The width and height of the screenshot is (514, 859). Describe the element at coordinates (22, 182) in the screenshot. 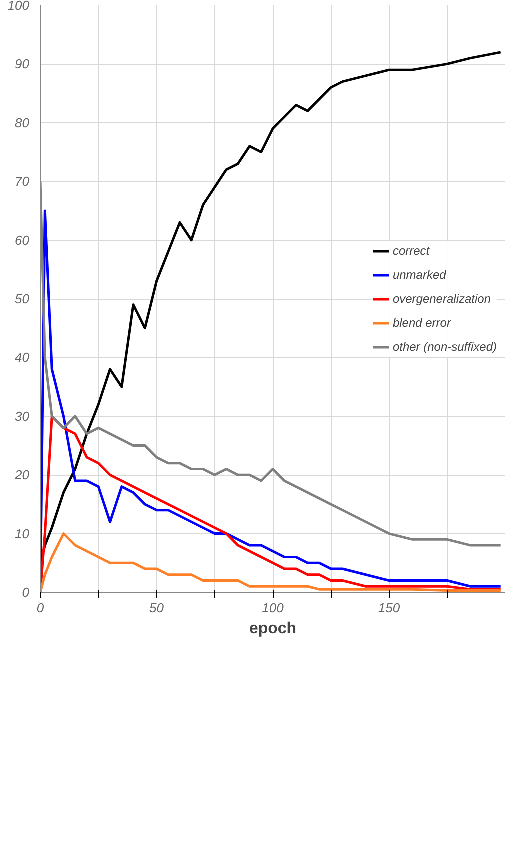

I see `y-tick-label: 70` at that location.